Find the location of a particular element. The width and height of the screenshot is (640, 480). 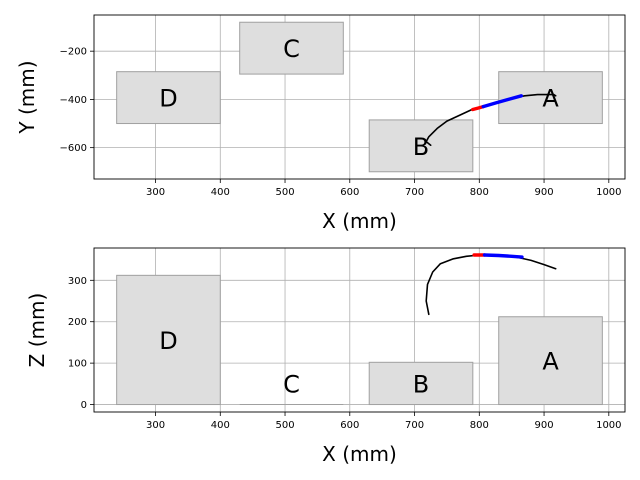

y-tick-label: 200 is located at coordinates (77, 322).